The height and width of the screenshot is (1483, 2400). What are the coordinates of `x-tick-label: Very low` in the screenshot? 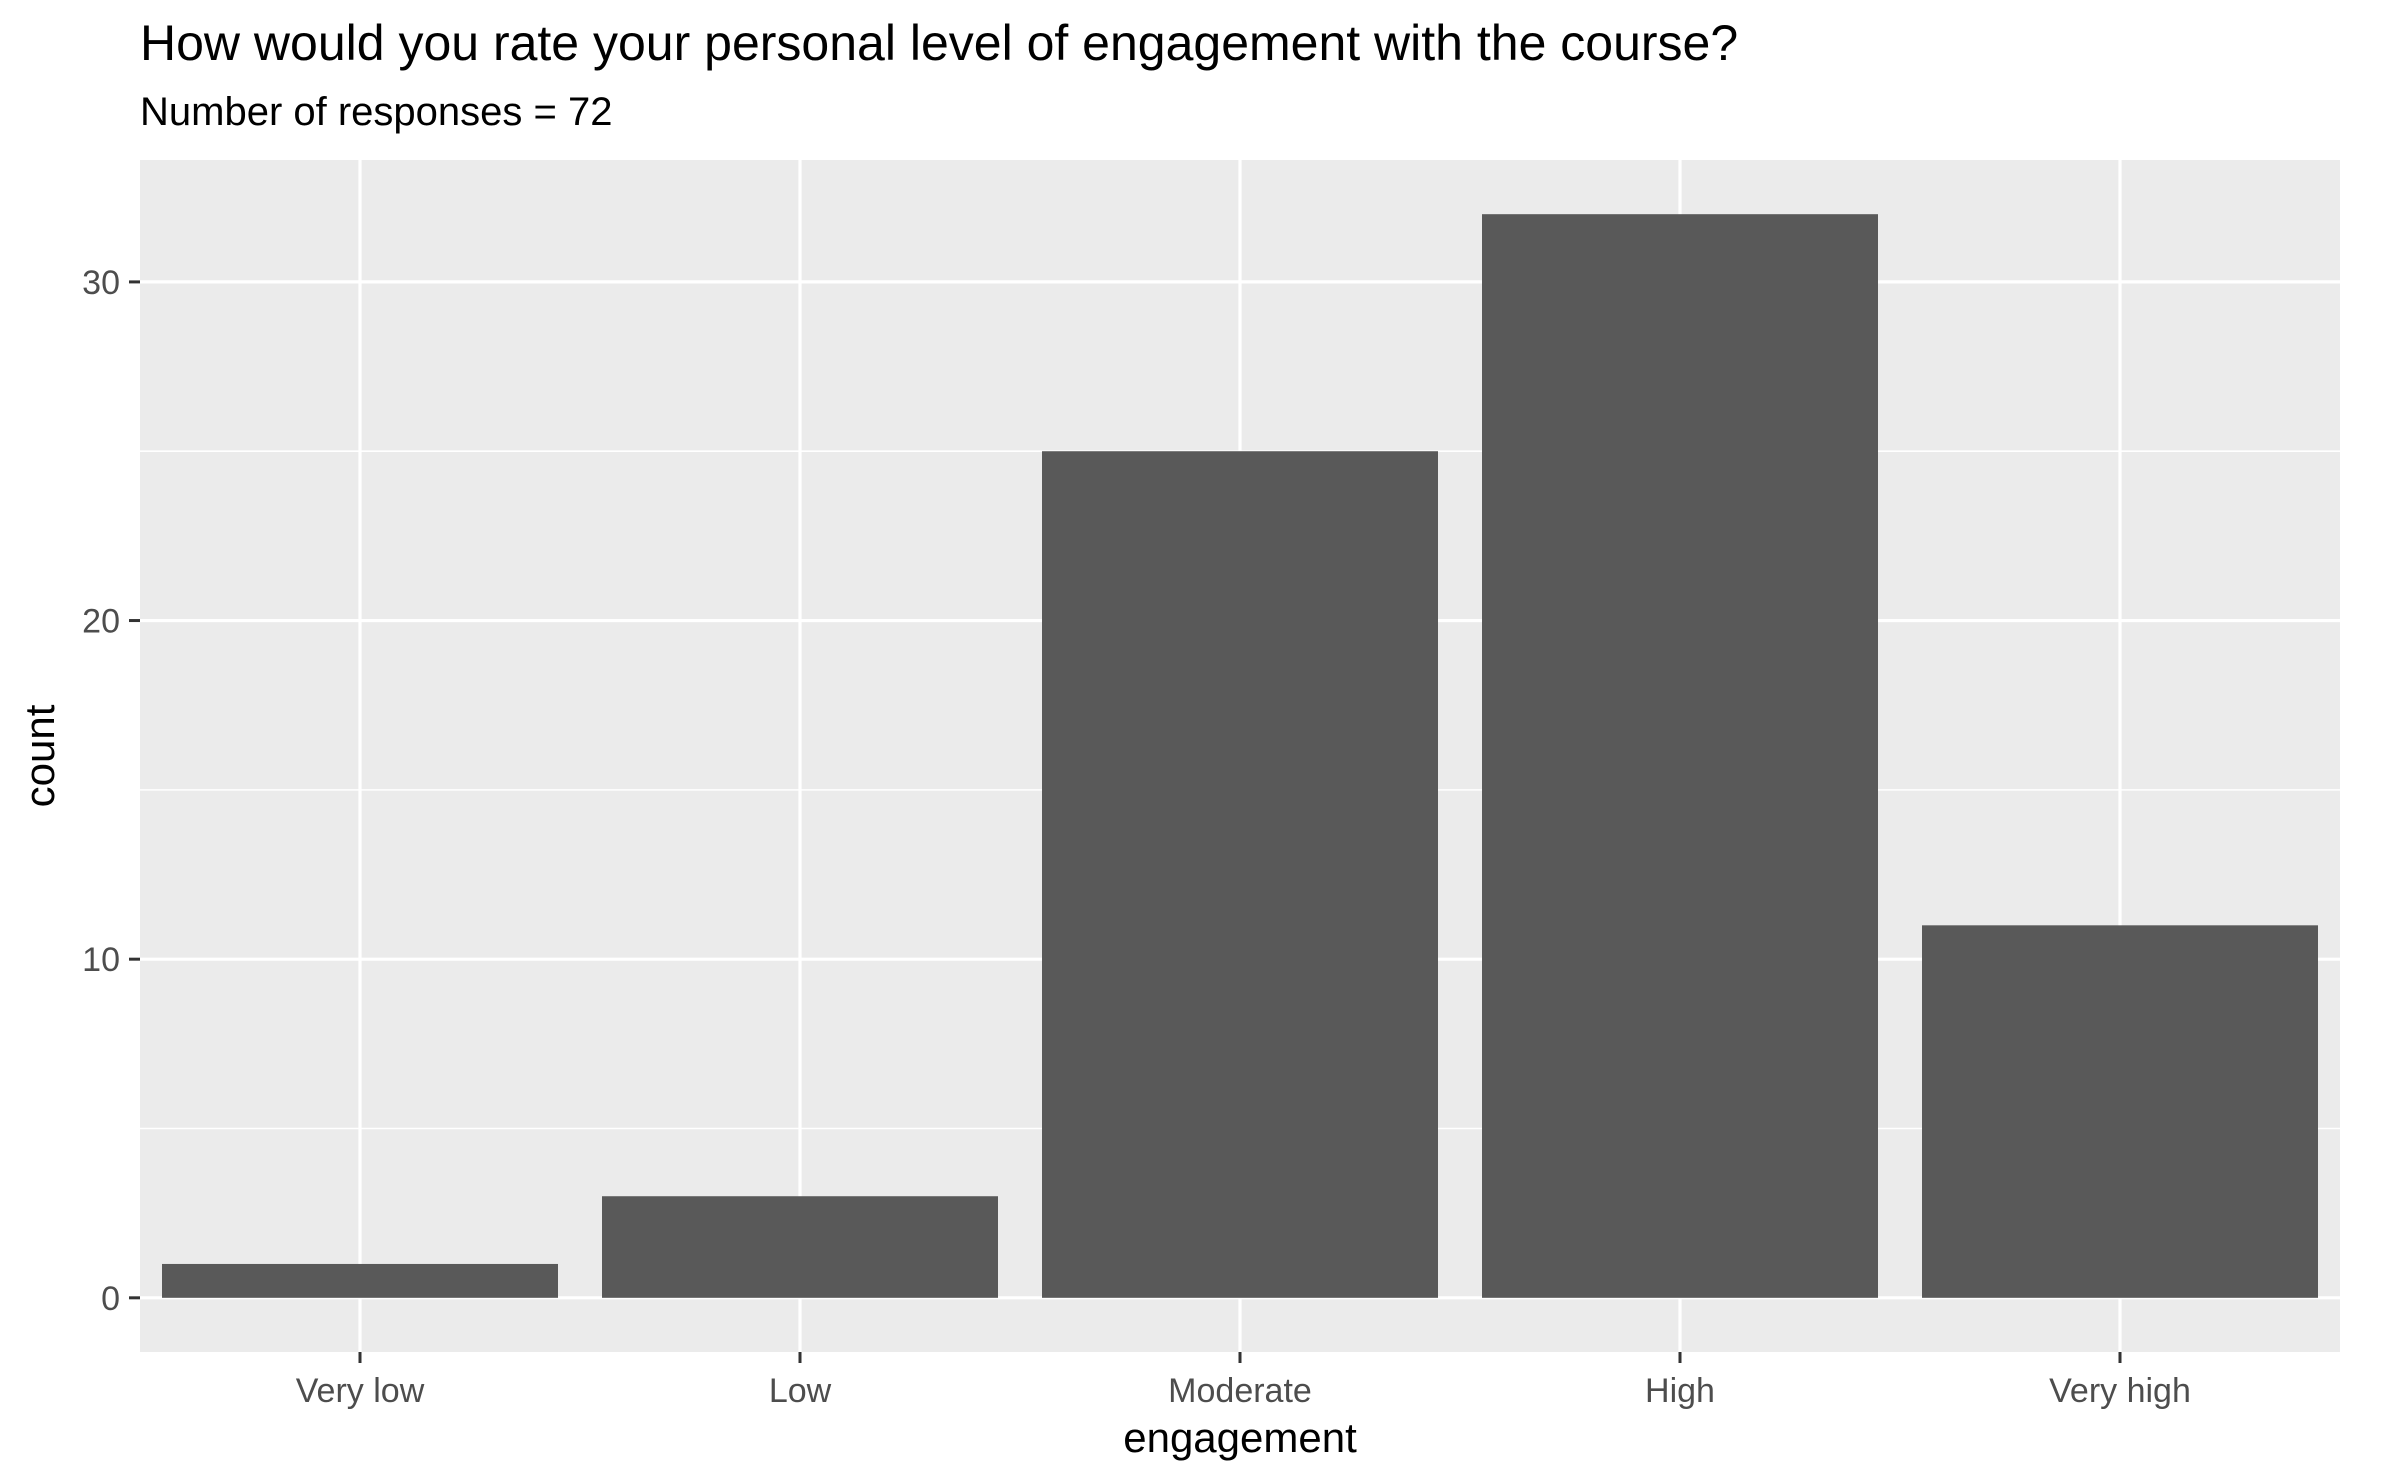 It's located at (360, 1391).